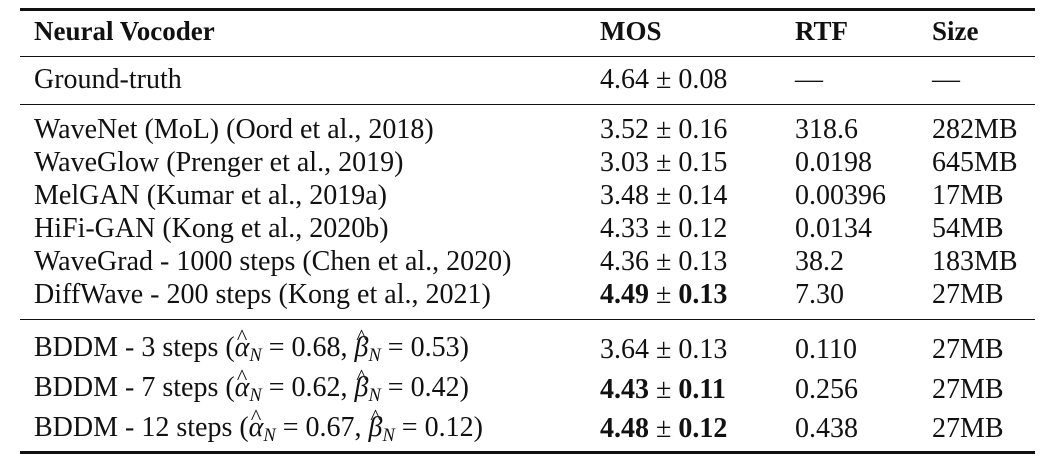 The height and width of the screenshot is (462, 1052). Describe the element at coordinates (624, 294) in the screenshot. I see `mos-mean: 4.49` at that location.